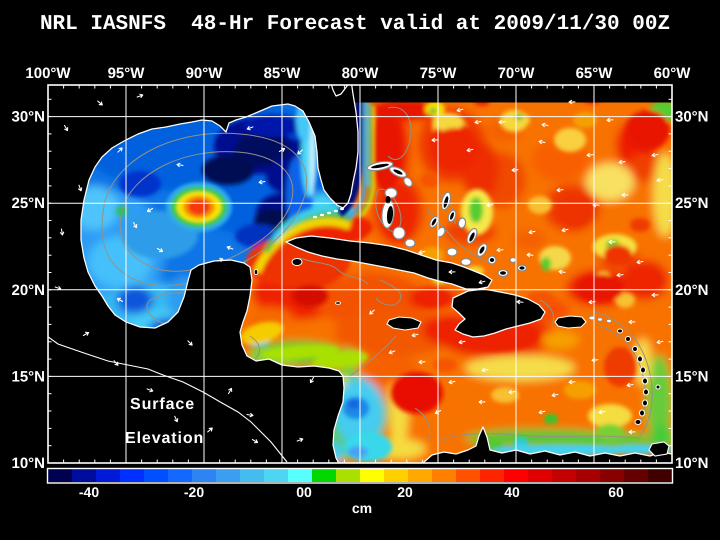 The width and height of the screenshot is (720, 540). I want to click on svg-text: Elevation, so click(164, 438).